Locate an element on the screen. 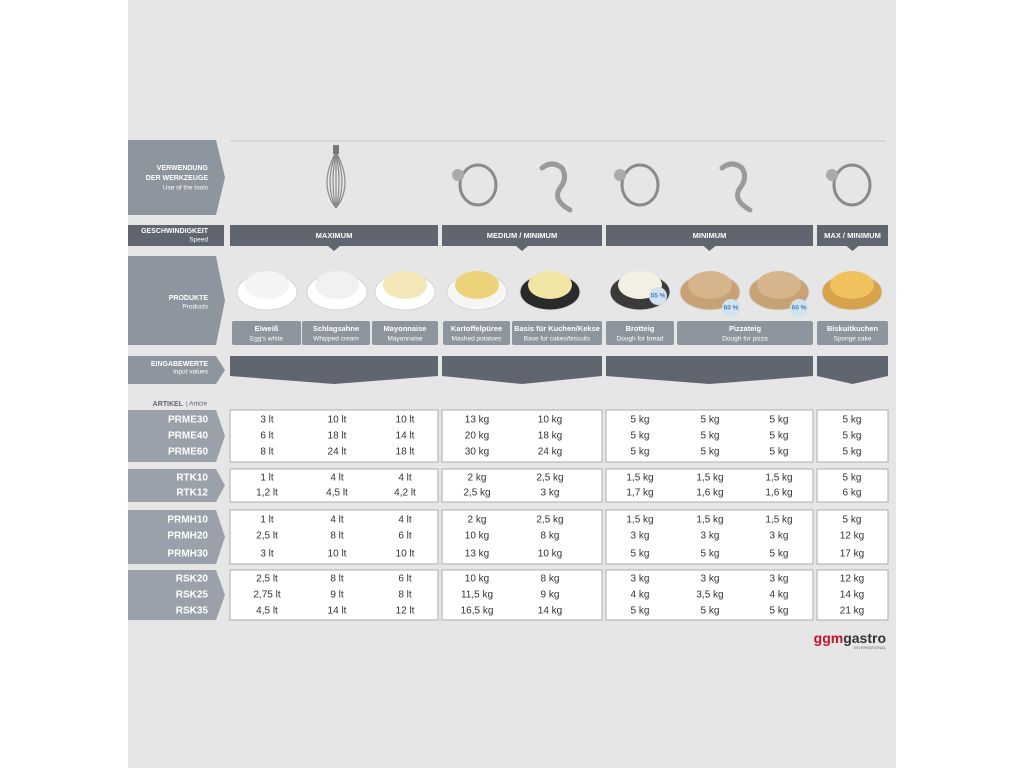 Image resolution: width=1024 pixels, height=768 pixels. cell-value: 10 lt is located at coordinates (337, 554).